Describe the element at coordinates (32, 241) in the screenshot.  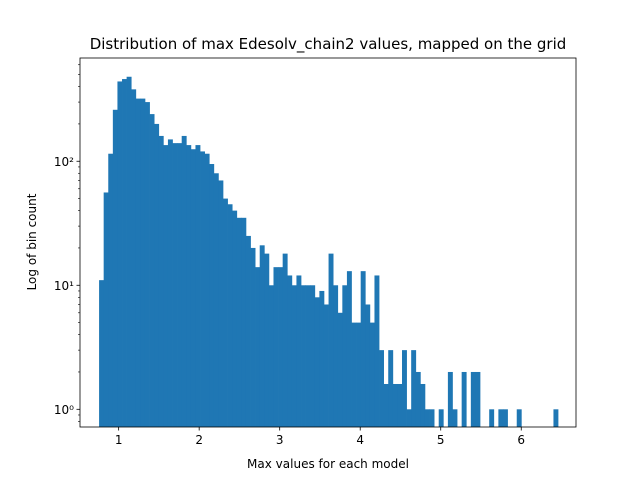
I see `y-axis-label: Log of bin count` at that location.